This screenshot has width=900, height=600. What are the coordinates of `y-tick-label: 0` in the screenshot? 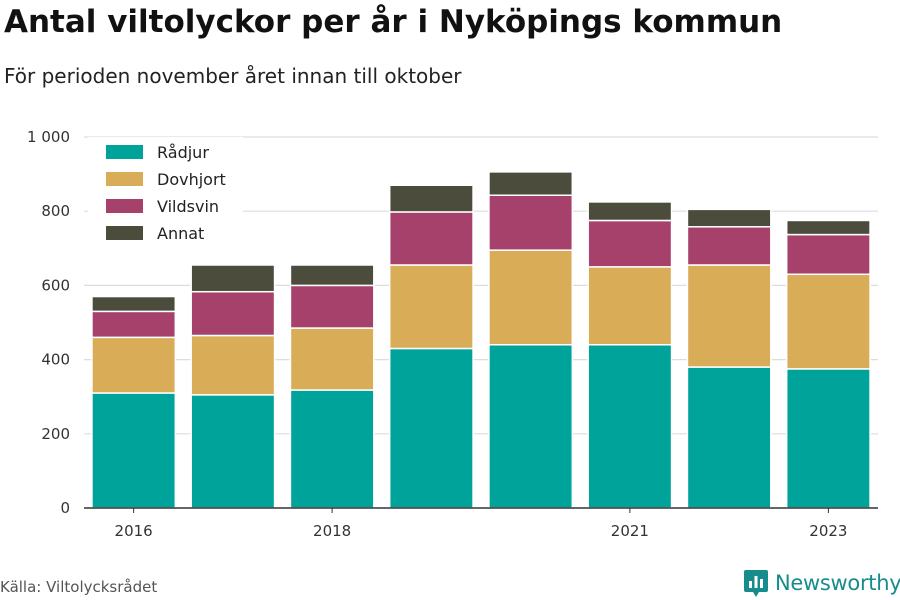 It's located at (65, 508).